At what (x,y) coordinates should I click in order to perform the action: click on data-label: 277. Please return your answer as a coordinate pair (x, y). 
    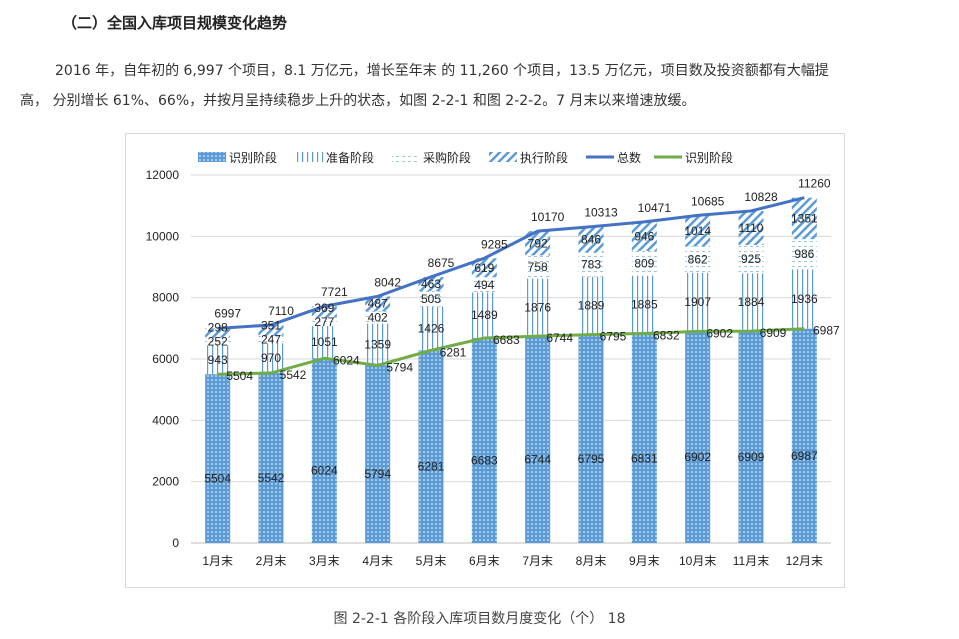
    Looking at the image, I should click on (324, 322).